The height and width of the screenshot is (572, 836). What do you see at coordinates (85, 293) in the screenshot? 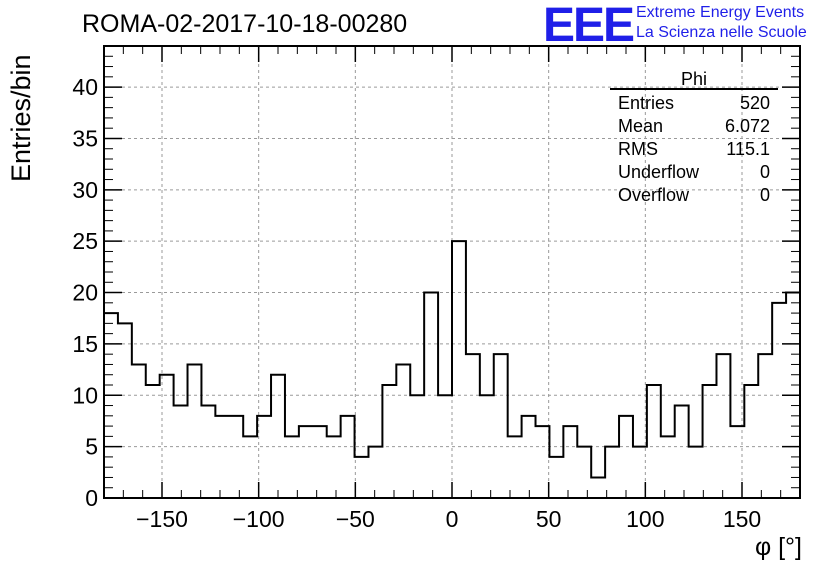
I see `y-tick-label: 20` at bounding box center [85, 293].